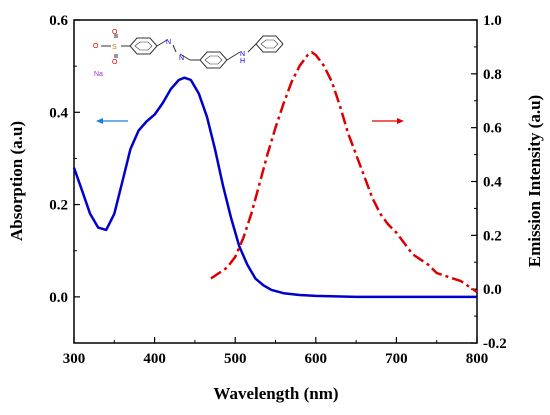 The height and width of the screenshot is (415, 550). Describe the element at coordinates (534, 181) in the screenshot. I see `y-right-axis-title: Emission Intensity (a.u)` at that location.